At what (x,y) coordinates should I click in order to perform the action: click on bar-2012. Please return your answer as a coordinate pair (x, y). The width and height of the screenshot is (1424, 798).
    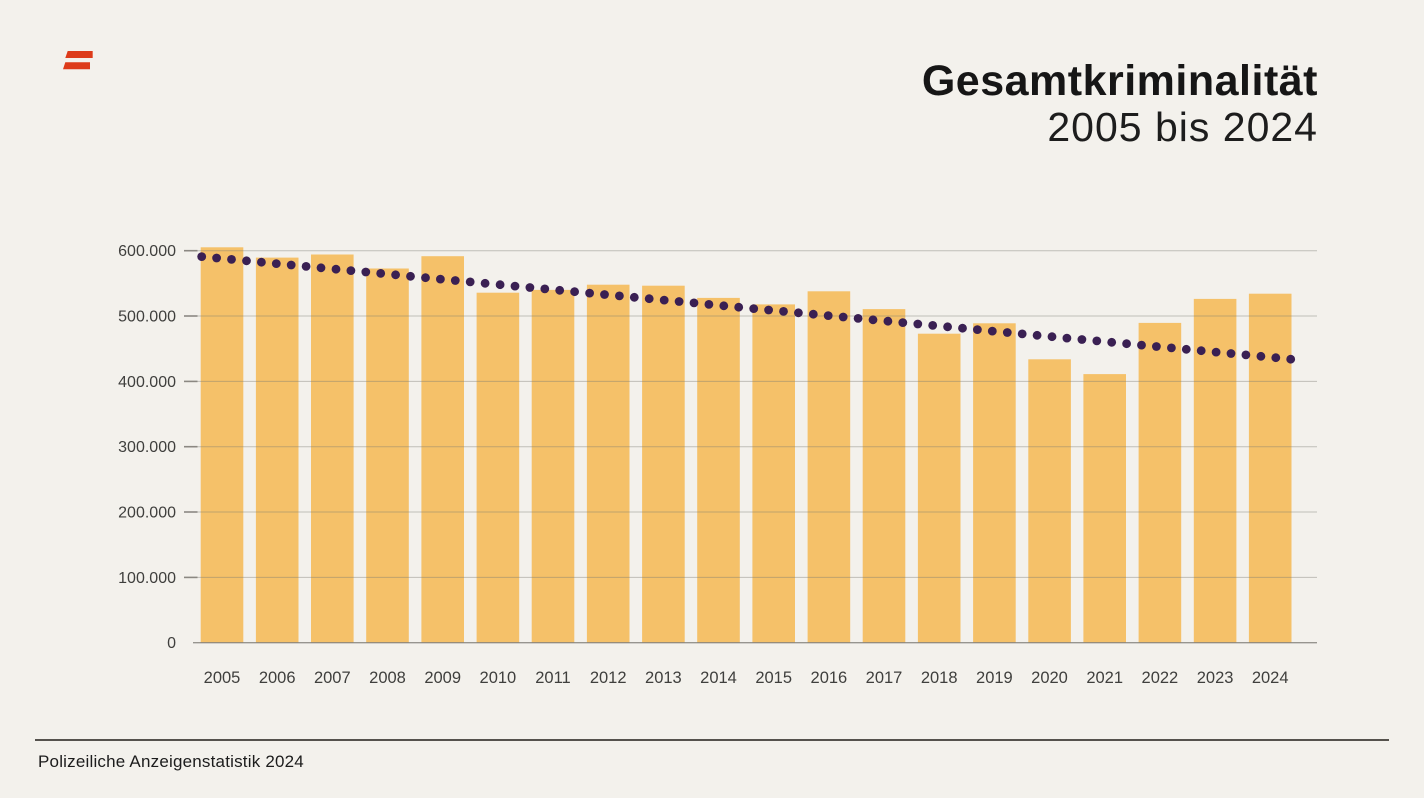
    Looking at the image, I should click on (608, 463).